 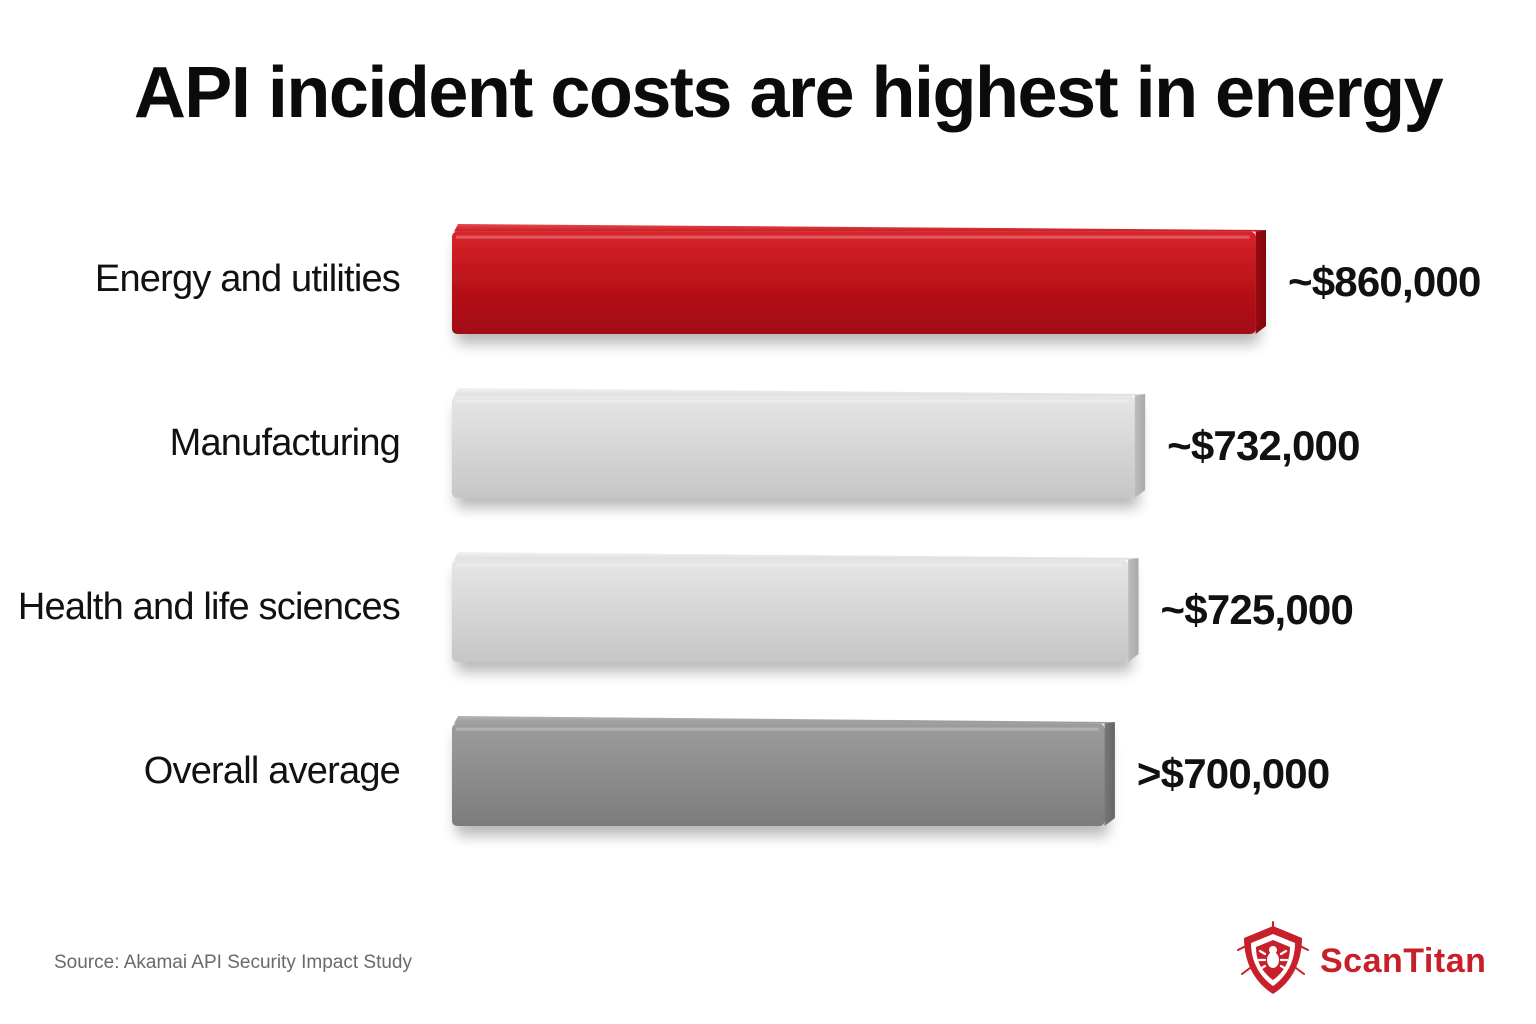 I want to click on bar-group-1: Manufacturing ~$732,000, so click(x=765, y=443).